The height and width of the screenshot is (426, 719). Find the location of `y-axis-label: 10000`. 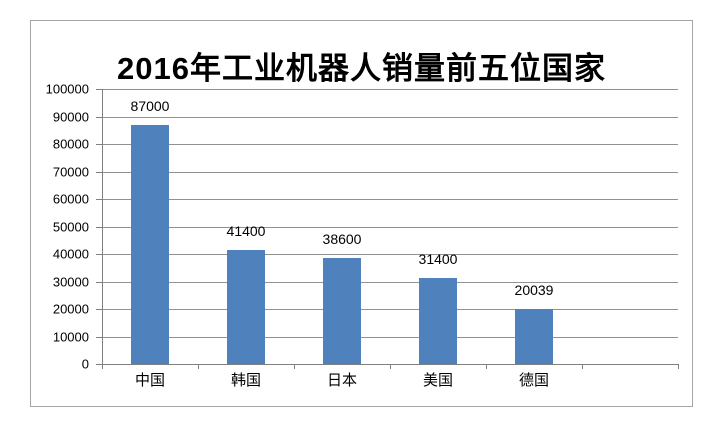

y-axis-label: 10000 is located at coordinates (70, 337).